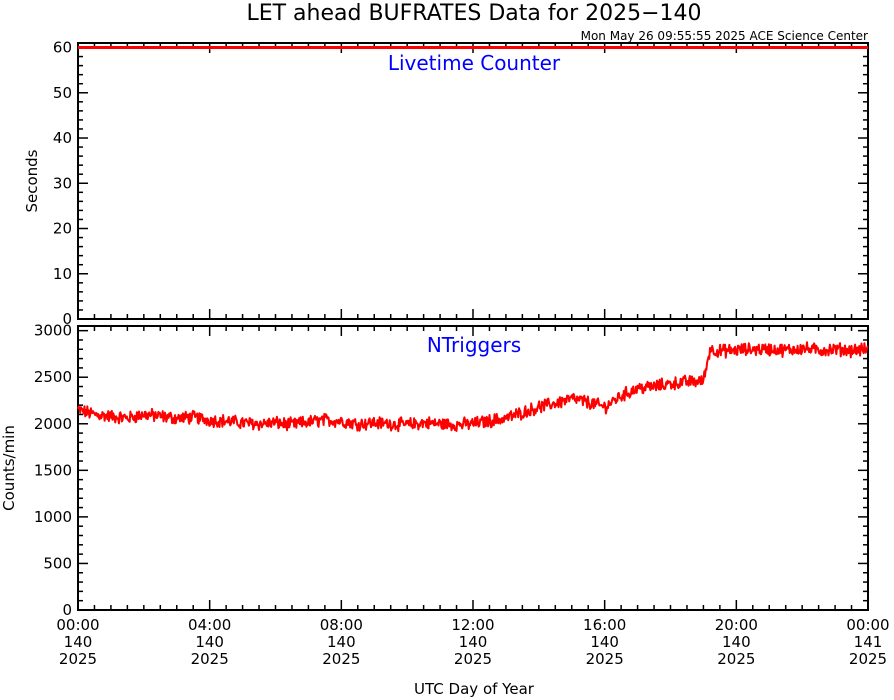 The image size is (894, 700). What do you see at coordinates (62, 138) in the screenshot?
I see `y-tick-label: 40` at bounding box center [62, 138].